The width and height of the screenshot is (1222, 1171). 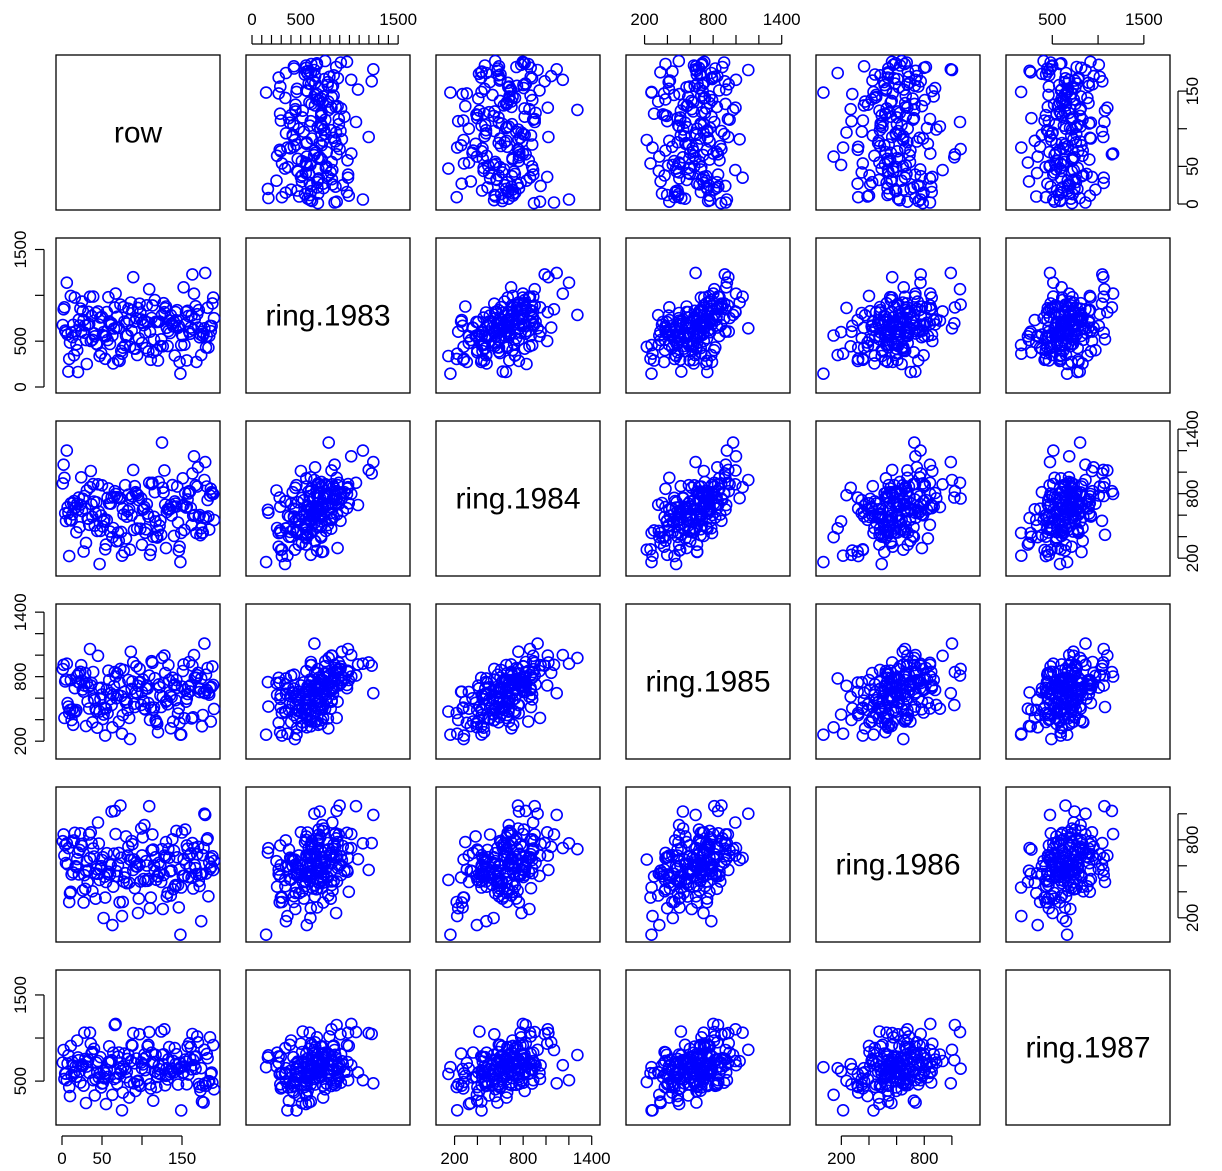 What do you see at coordinates (328, 132) in the screenshot?
I see `panel-row-vs-ring.1983` at bounding box center [328, 132].